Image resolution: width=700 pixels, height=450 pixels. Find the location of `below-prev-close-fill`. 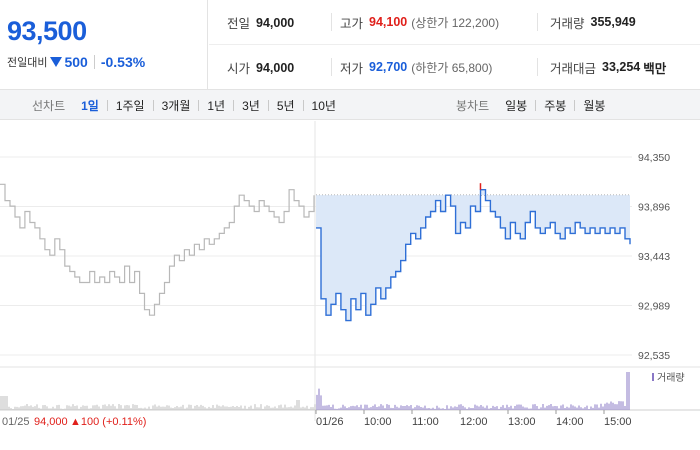

below-prev-close-fill is located at coordinates (473, 255).